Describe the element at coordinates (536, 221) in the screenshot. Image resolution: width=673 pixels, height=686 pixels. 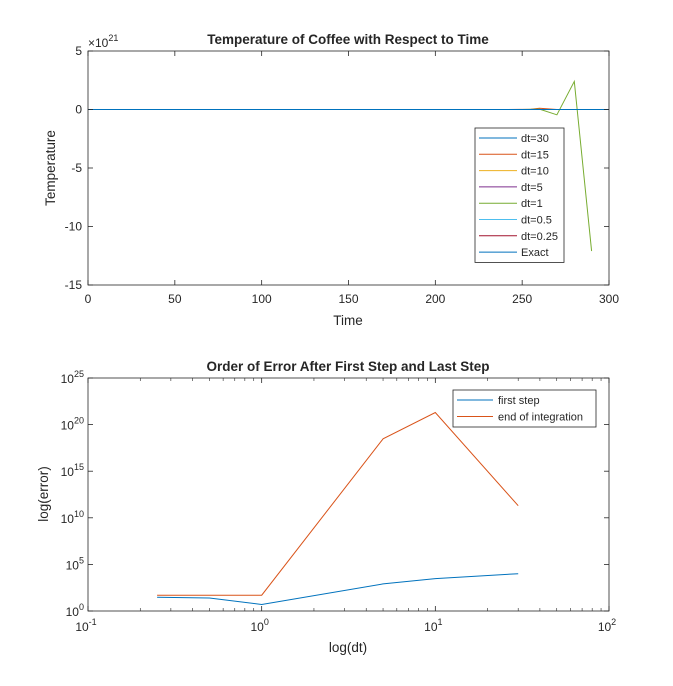
I see `legend-label-dt-0-5: dt=0.5` at that location.